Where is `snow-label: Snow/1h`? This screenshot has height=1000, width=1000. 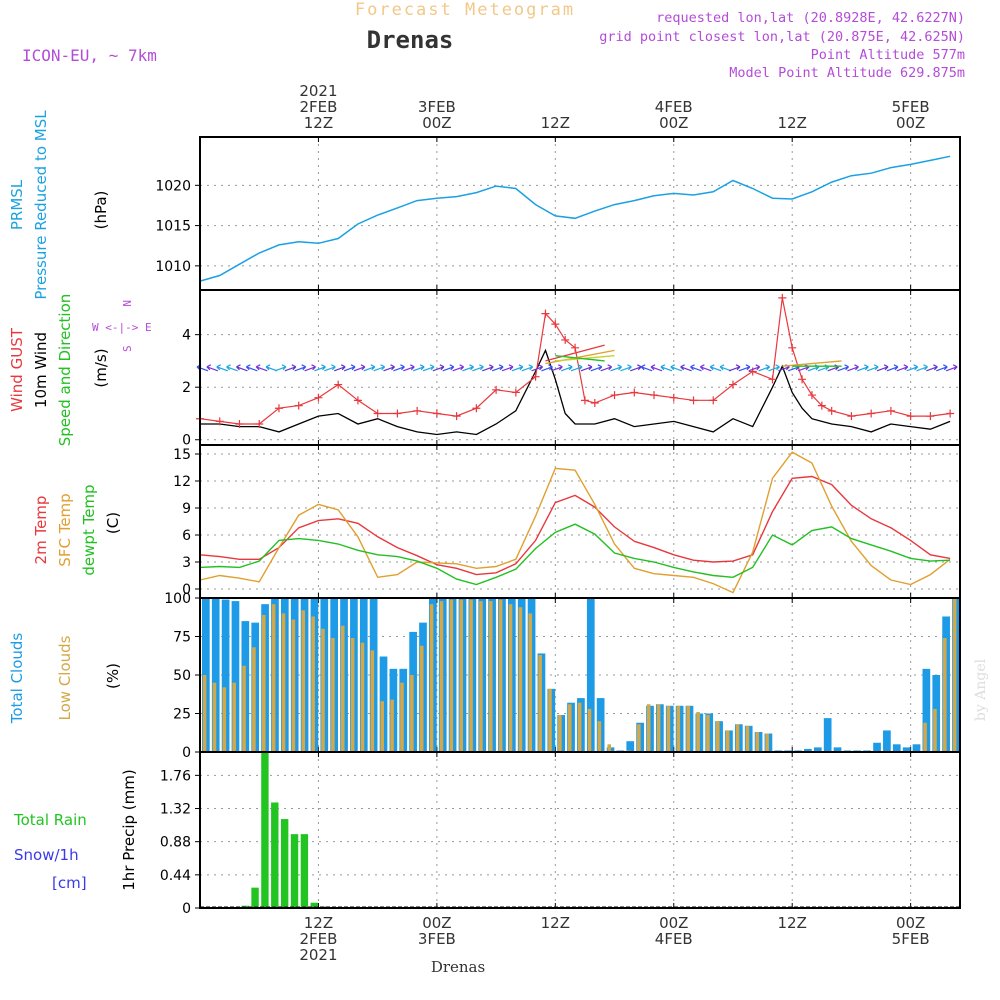 snow-label: Snow/1h is located at coordinates (46, 855).